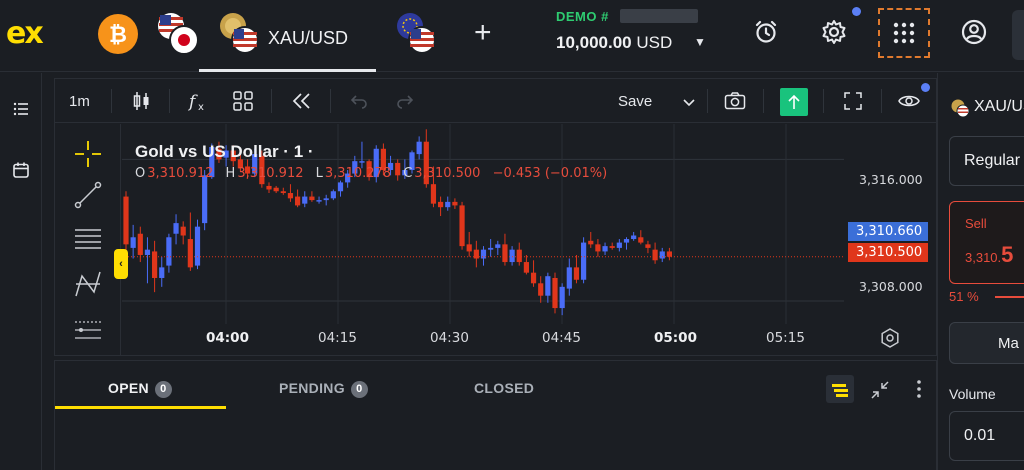 The width and height of the screenshot is (1024, 470). Describe the element at coordinates (594, 42) in the screenshot. I see `balance-value: 10,000.00` at that location.